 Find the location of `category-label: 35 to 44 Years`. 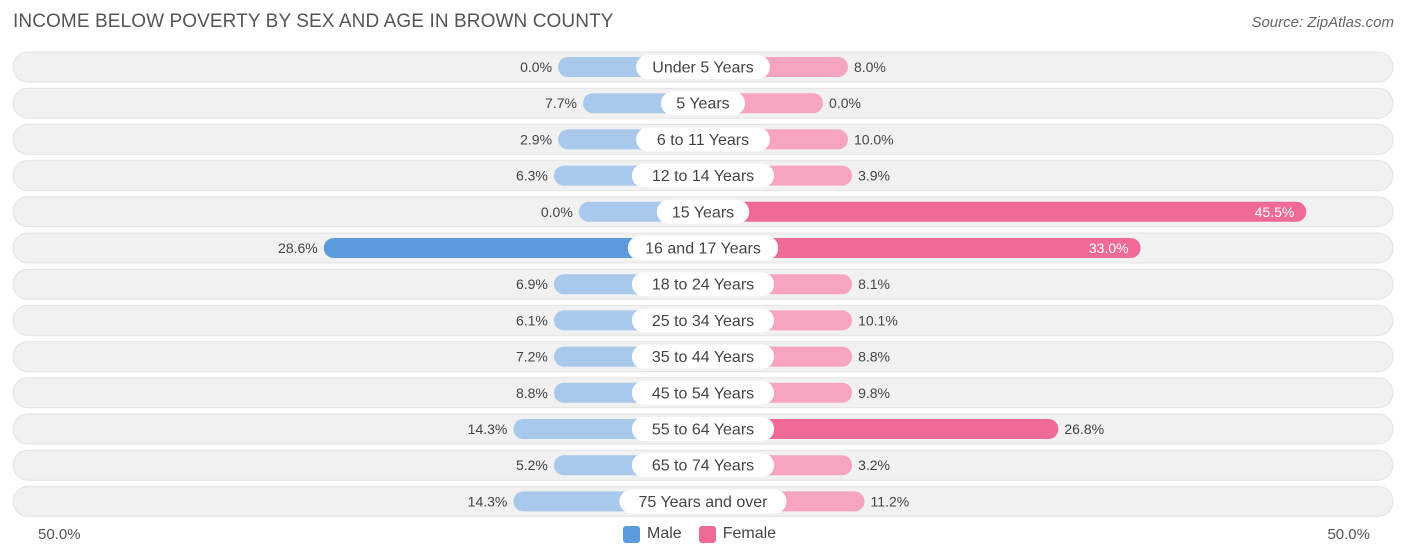

category-label: 35 to 44 Years is located at coordinates (703, 357).